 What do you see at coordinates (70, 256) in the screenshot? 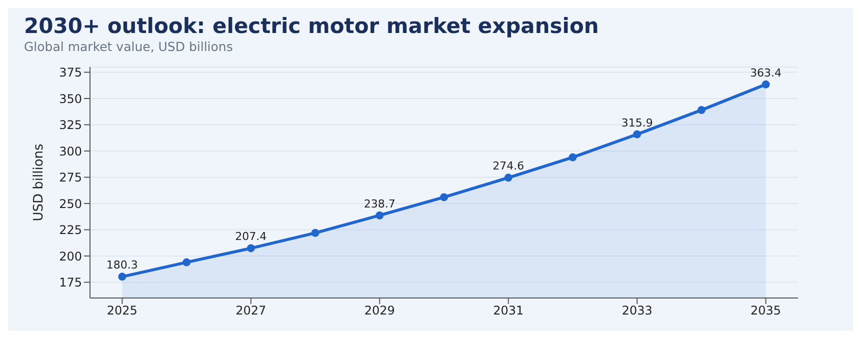
I see `y-tick-label: 200` at bounding box center [70, 256].